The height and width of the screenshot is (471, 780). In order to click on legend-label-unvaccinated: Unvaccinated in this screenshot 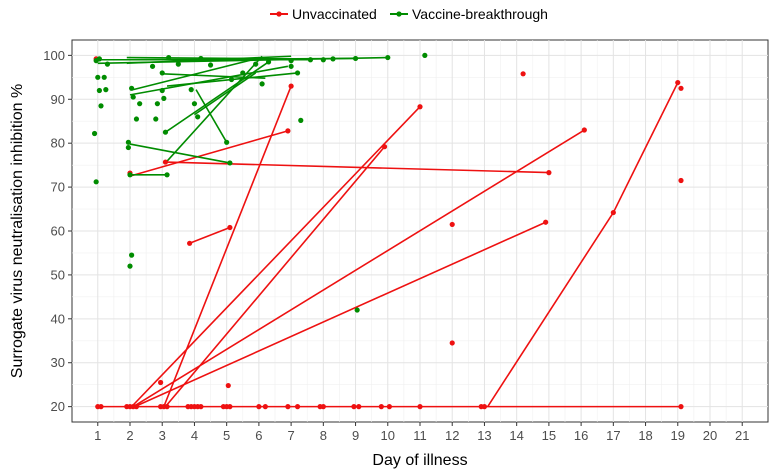, I will do `click(334, 14)`.